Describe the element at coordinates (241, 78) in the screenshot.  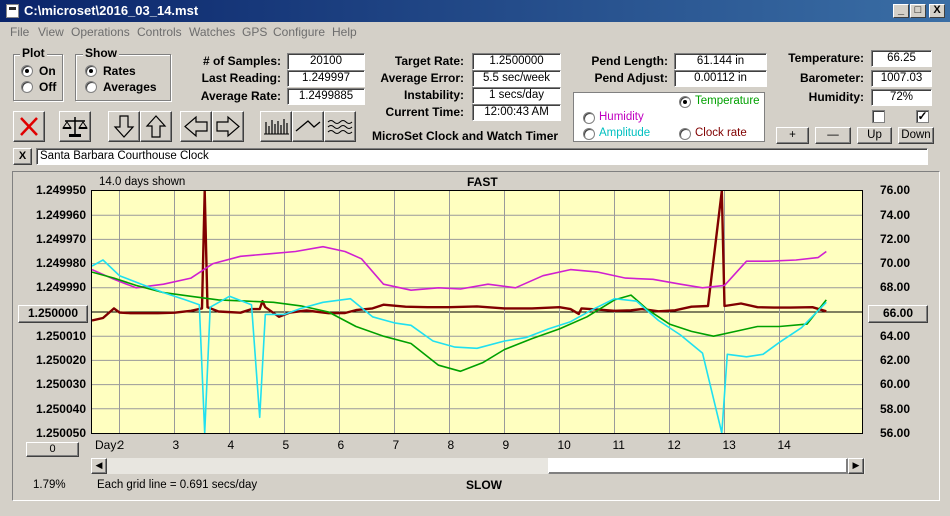
I see `last-reading-label: Last Reading:` at that location.